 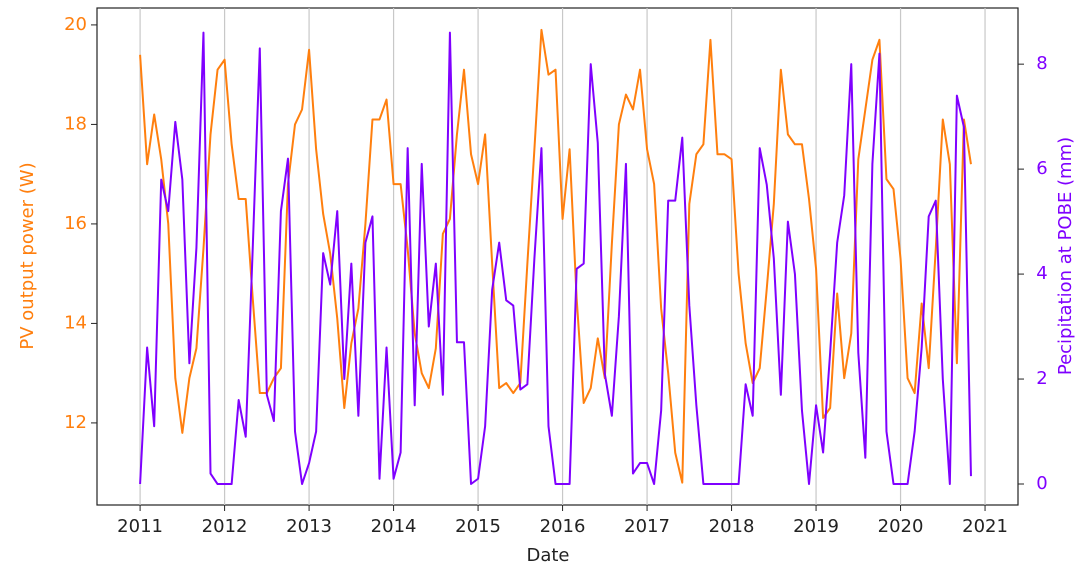 What do you see at coordinates (901, 526) in the screenshot?
I see `x-tick-label: 2020` at bounding box center [901, 526].